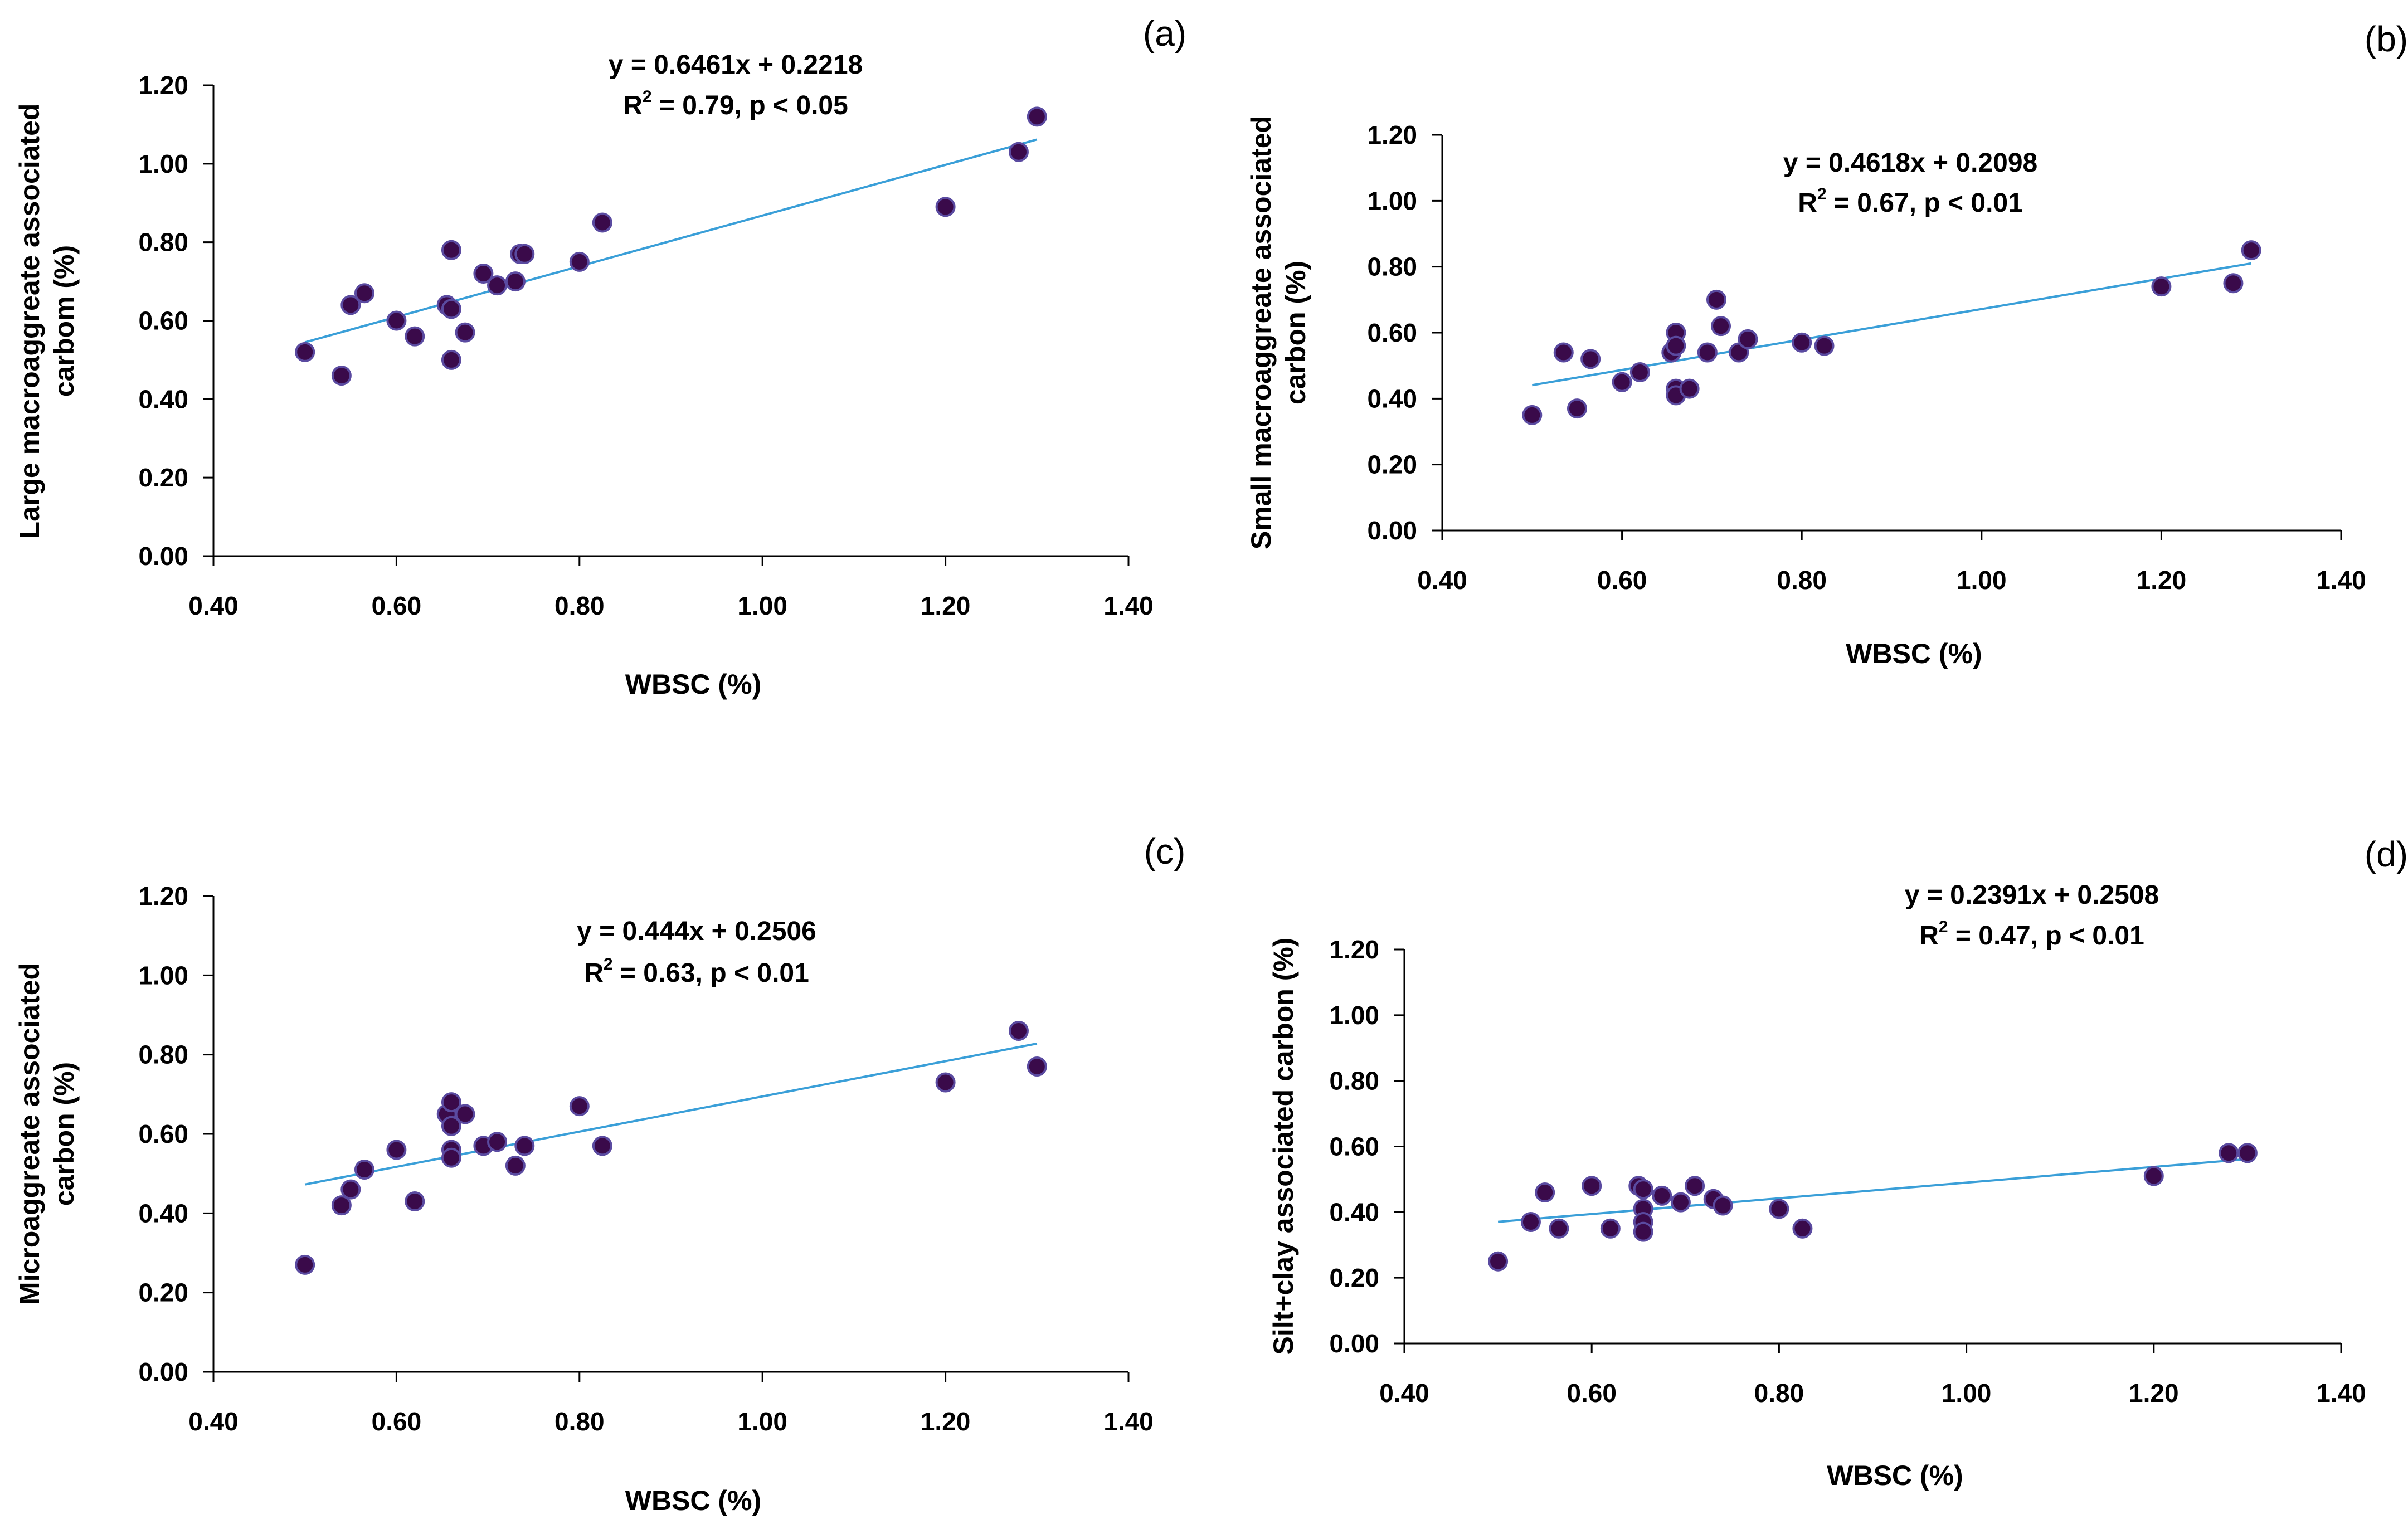 The width and height of the screenshot is (2408, 1529). Describe the element at coordinates (1165, 851) in the screenshot. I see `panel-label: (c)` at that location.